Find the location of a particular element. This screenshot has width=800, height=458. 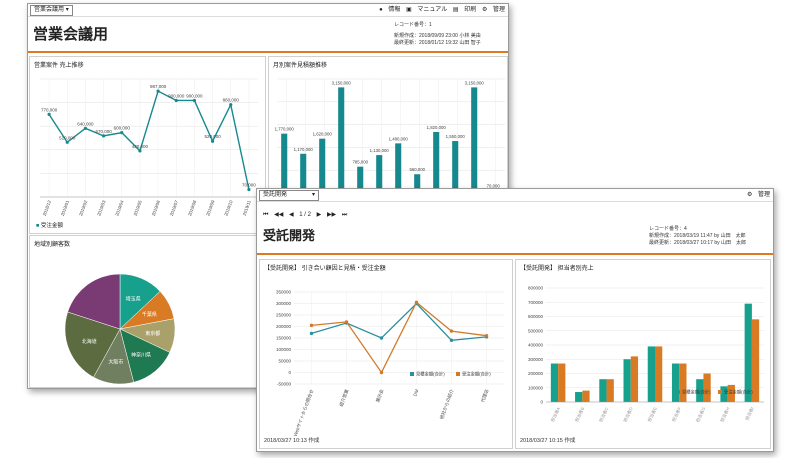

x-tick-label: 担当者A is located at coordinates (555, 414).